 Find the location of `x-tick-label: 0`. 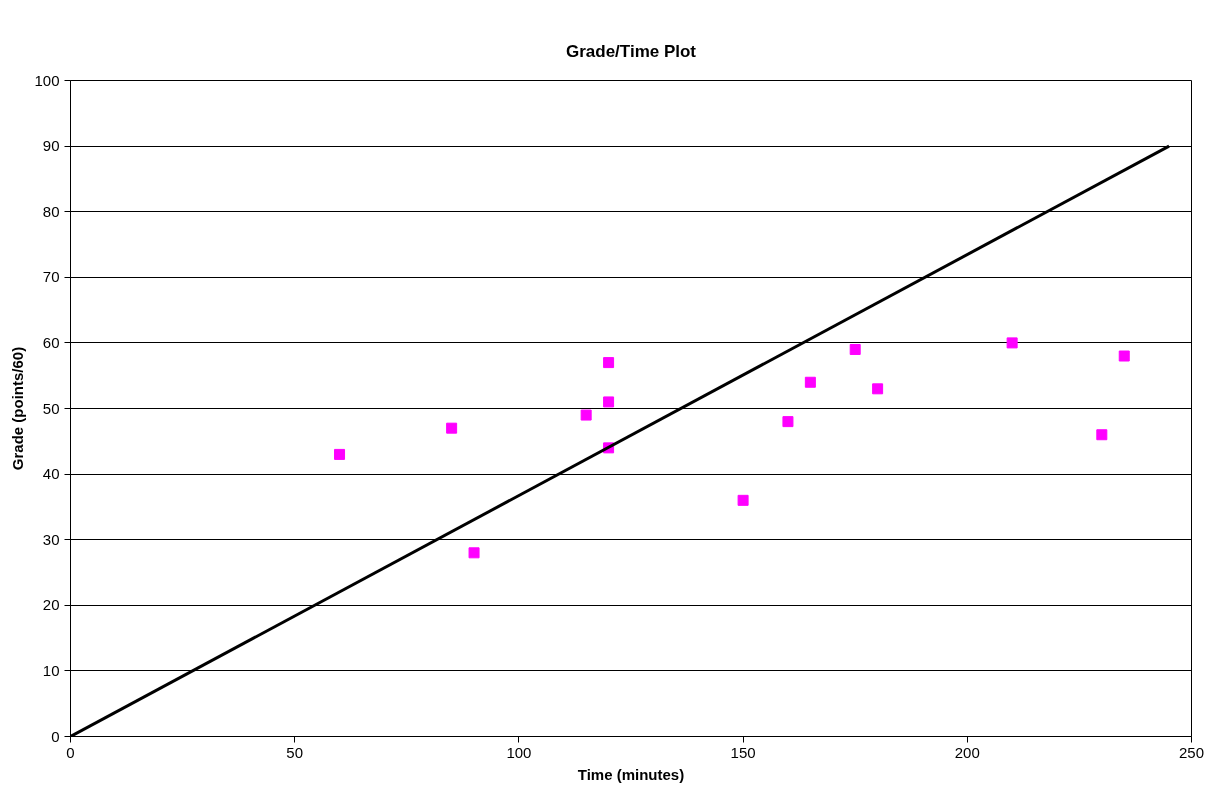

x-tick-label: 0 is located at coordinates (70, 752).